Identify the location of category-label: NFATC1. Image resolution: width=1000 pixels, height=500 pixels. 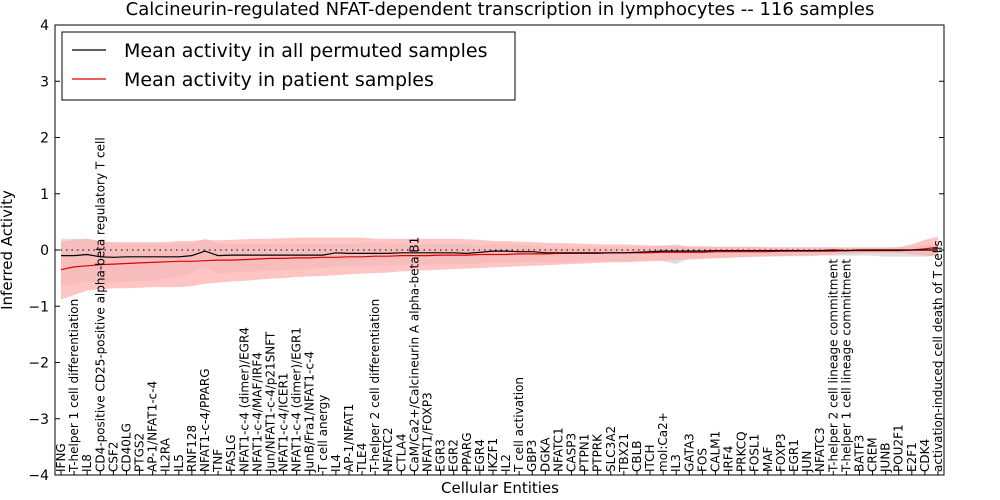
(558, 449).